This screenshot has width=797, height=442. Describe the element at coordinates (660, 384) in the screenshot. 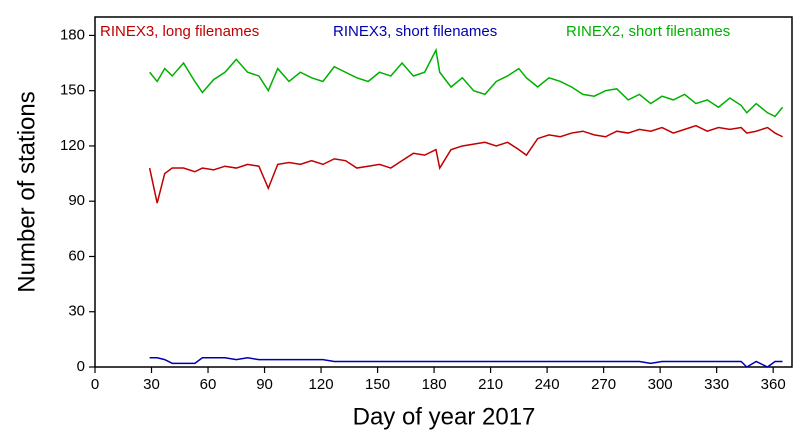

I see `x-tick-label: 300` at that location.